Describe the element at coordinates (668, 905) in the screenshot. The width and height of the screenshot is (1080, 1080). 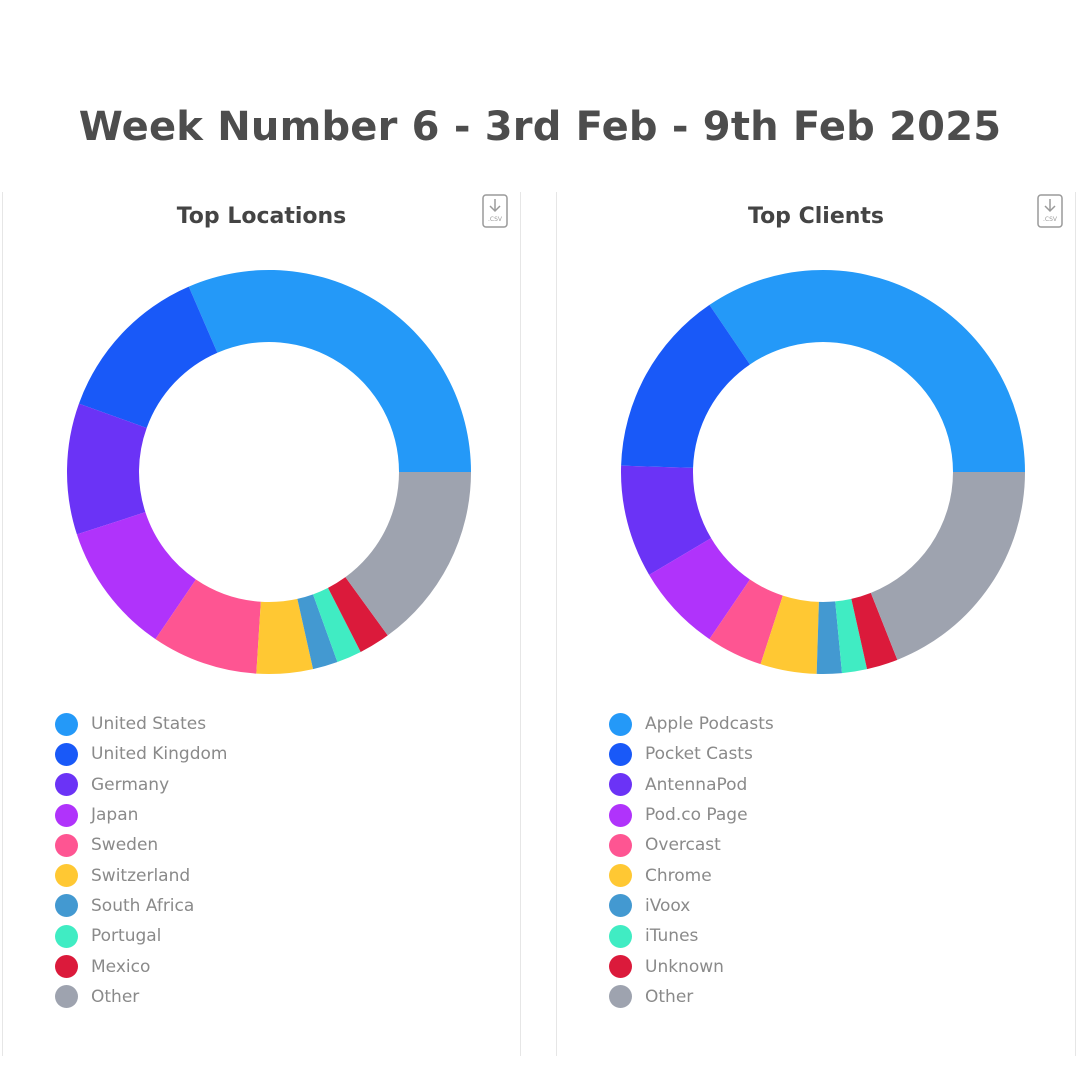
I see `legend-label: iVoox` at that location.